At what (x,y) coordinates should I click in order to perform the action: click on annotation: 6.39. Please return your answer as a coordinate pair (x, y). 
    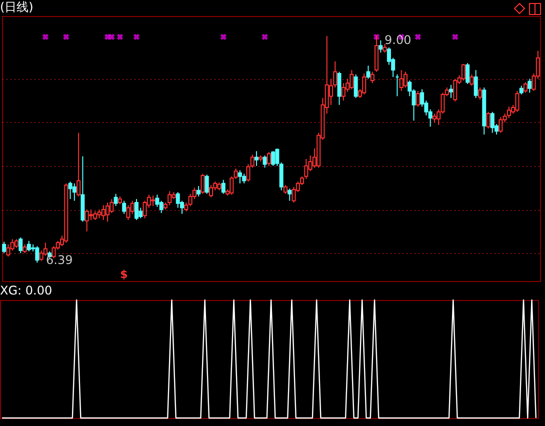
    Looking at the image, I should click on (59, 260).